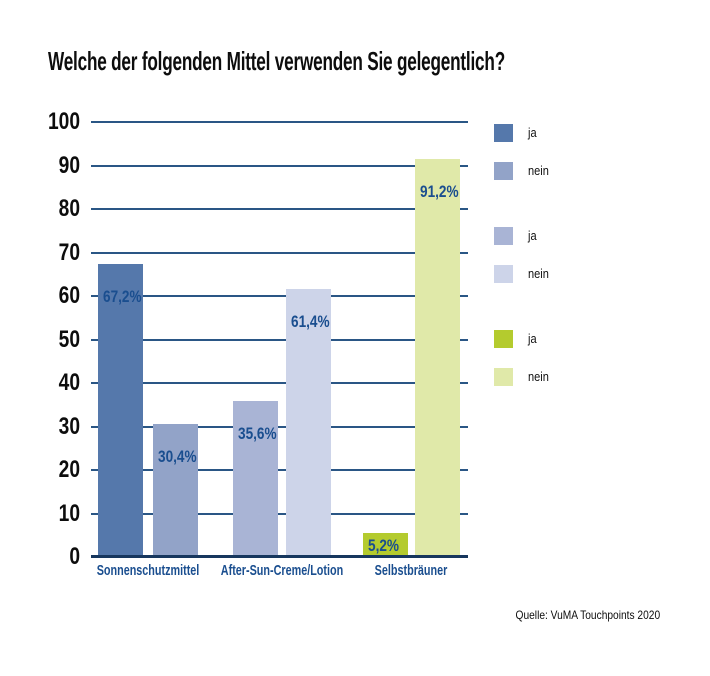 Image resolution: width=710 pixels, height=676 pixels. I want to click on y-axis-tick-label: 90, so click(69, 165).